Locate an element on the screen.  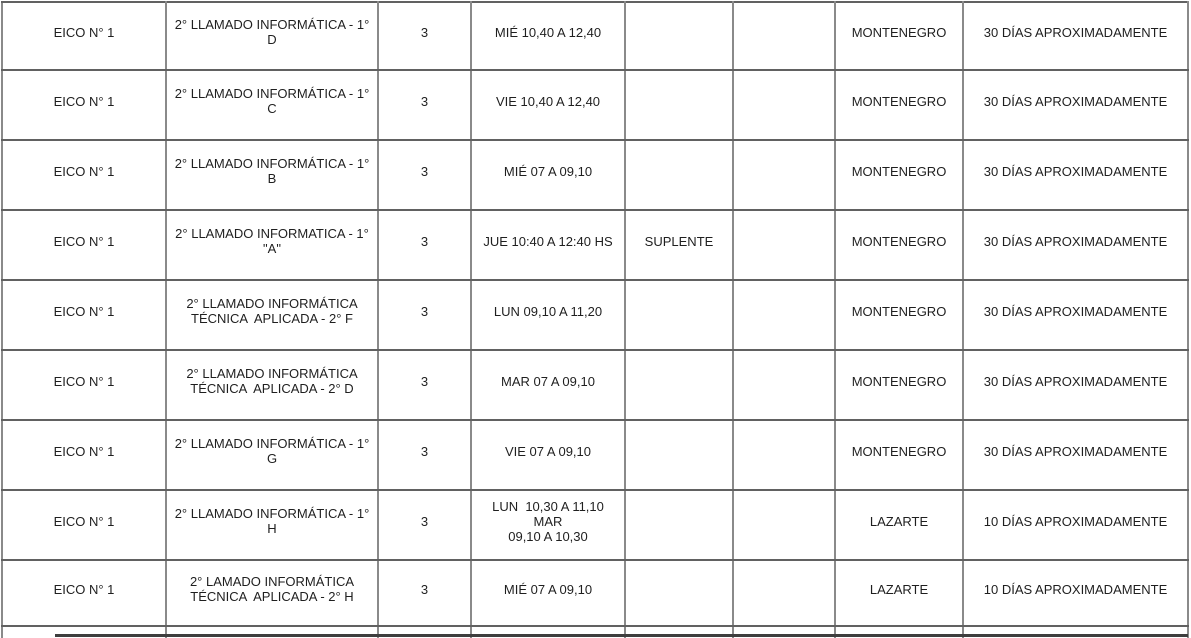
cell-schedule: MIÉ 10,40 A 12,40 is located at coordinates (548, 36).